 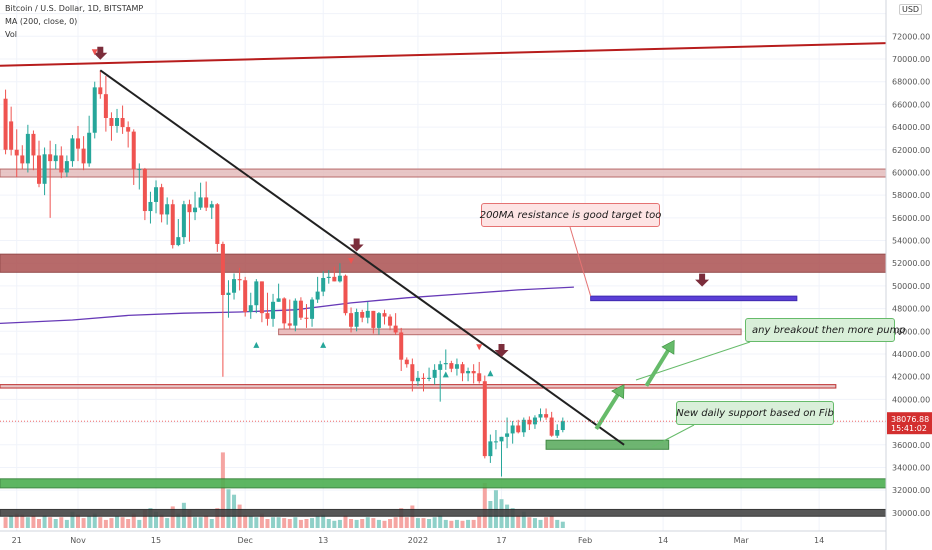 What do you see at coordinates (11, 34) in the screenshot?
I see `volume-indicator-label: Vol` at bounding box center [11, 34].